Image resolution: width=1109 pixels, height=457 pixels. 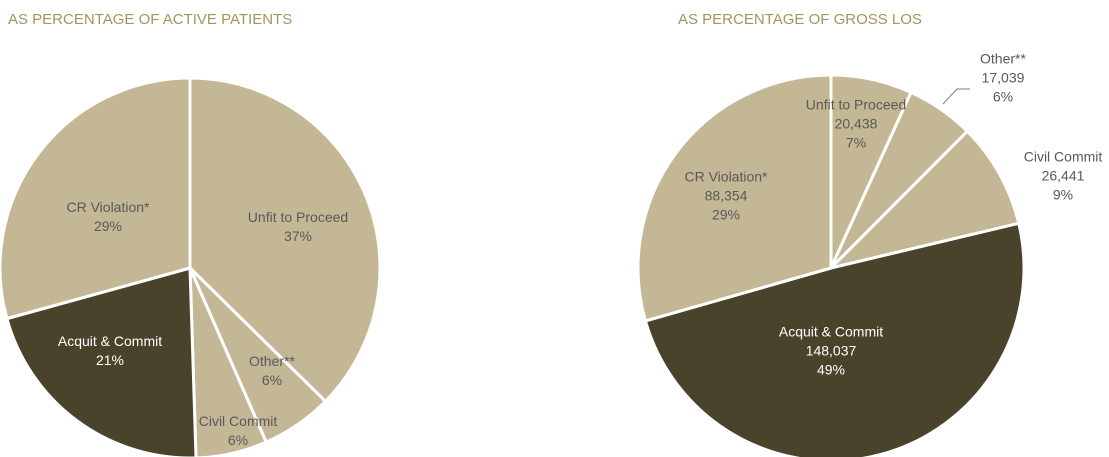 What do you see at coordinates (298, 236) in the screenshot?
I see `slice-label: 37%` at bounding box center [298, 236].